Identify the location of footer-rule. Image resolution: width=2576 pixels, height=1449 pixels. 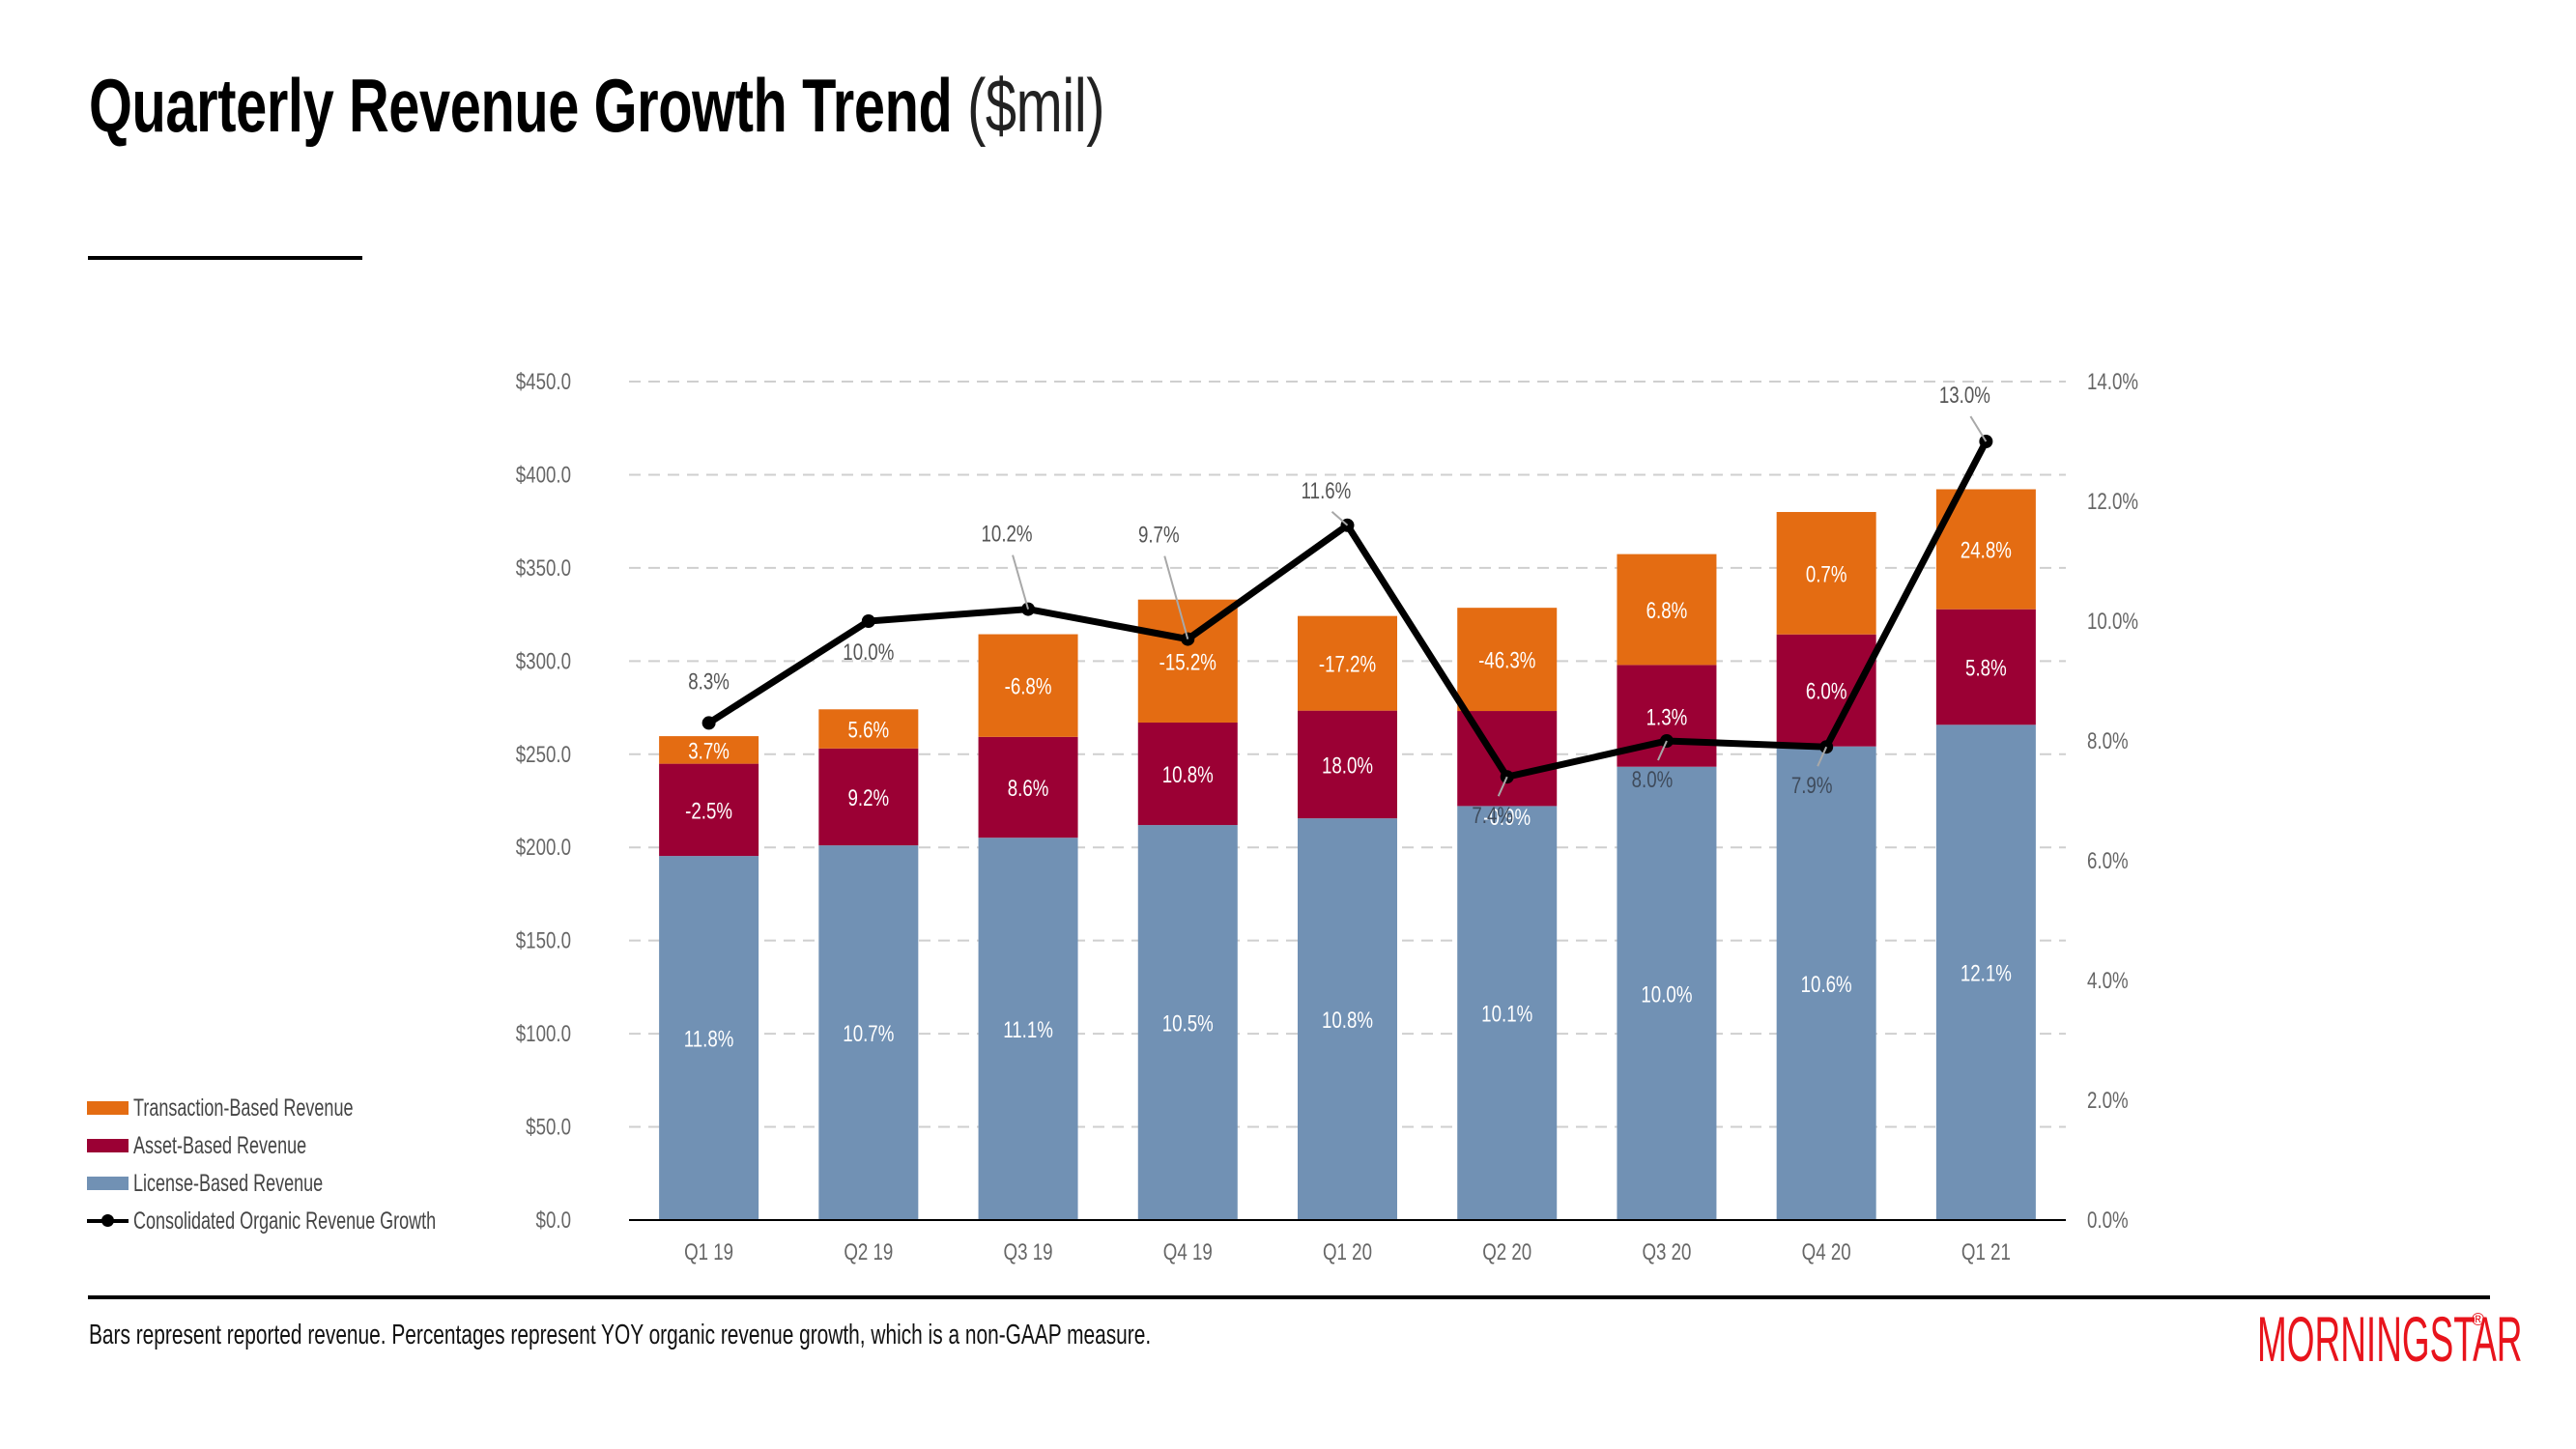
(1289, 1297).